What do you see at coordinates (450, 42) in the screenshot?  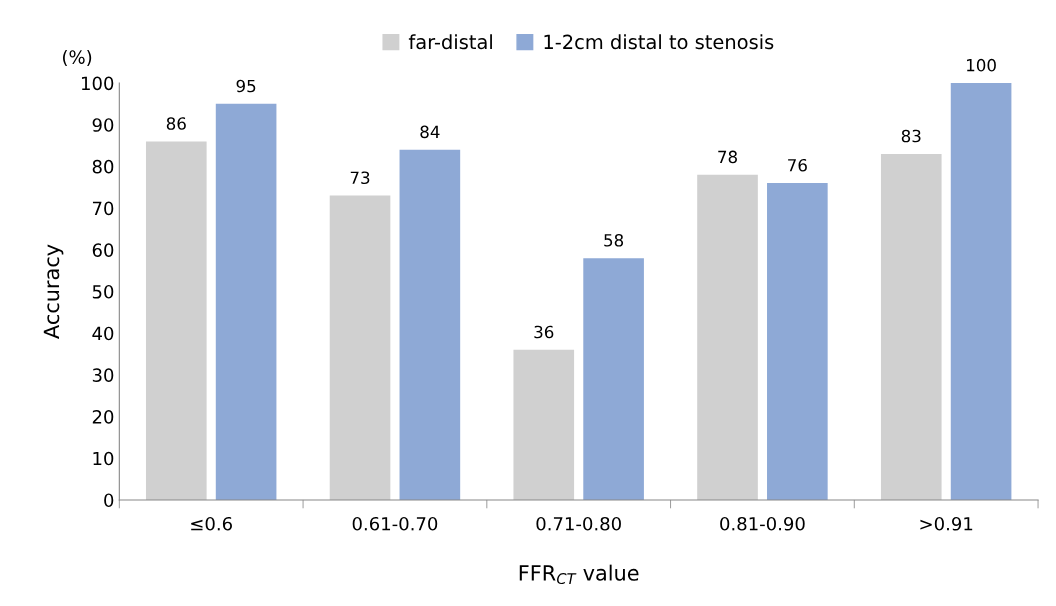 I see `legend-label: far-distal` at bounding box center [450, 42].